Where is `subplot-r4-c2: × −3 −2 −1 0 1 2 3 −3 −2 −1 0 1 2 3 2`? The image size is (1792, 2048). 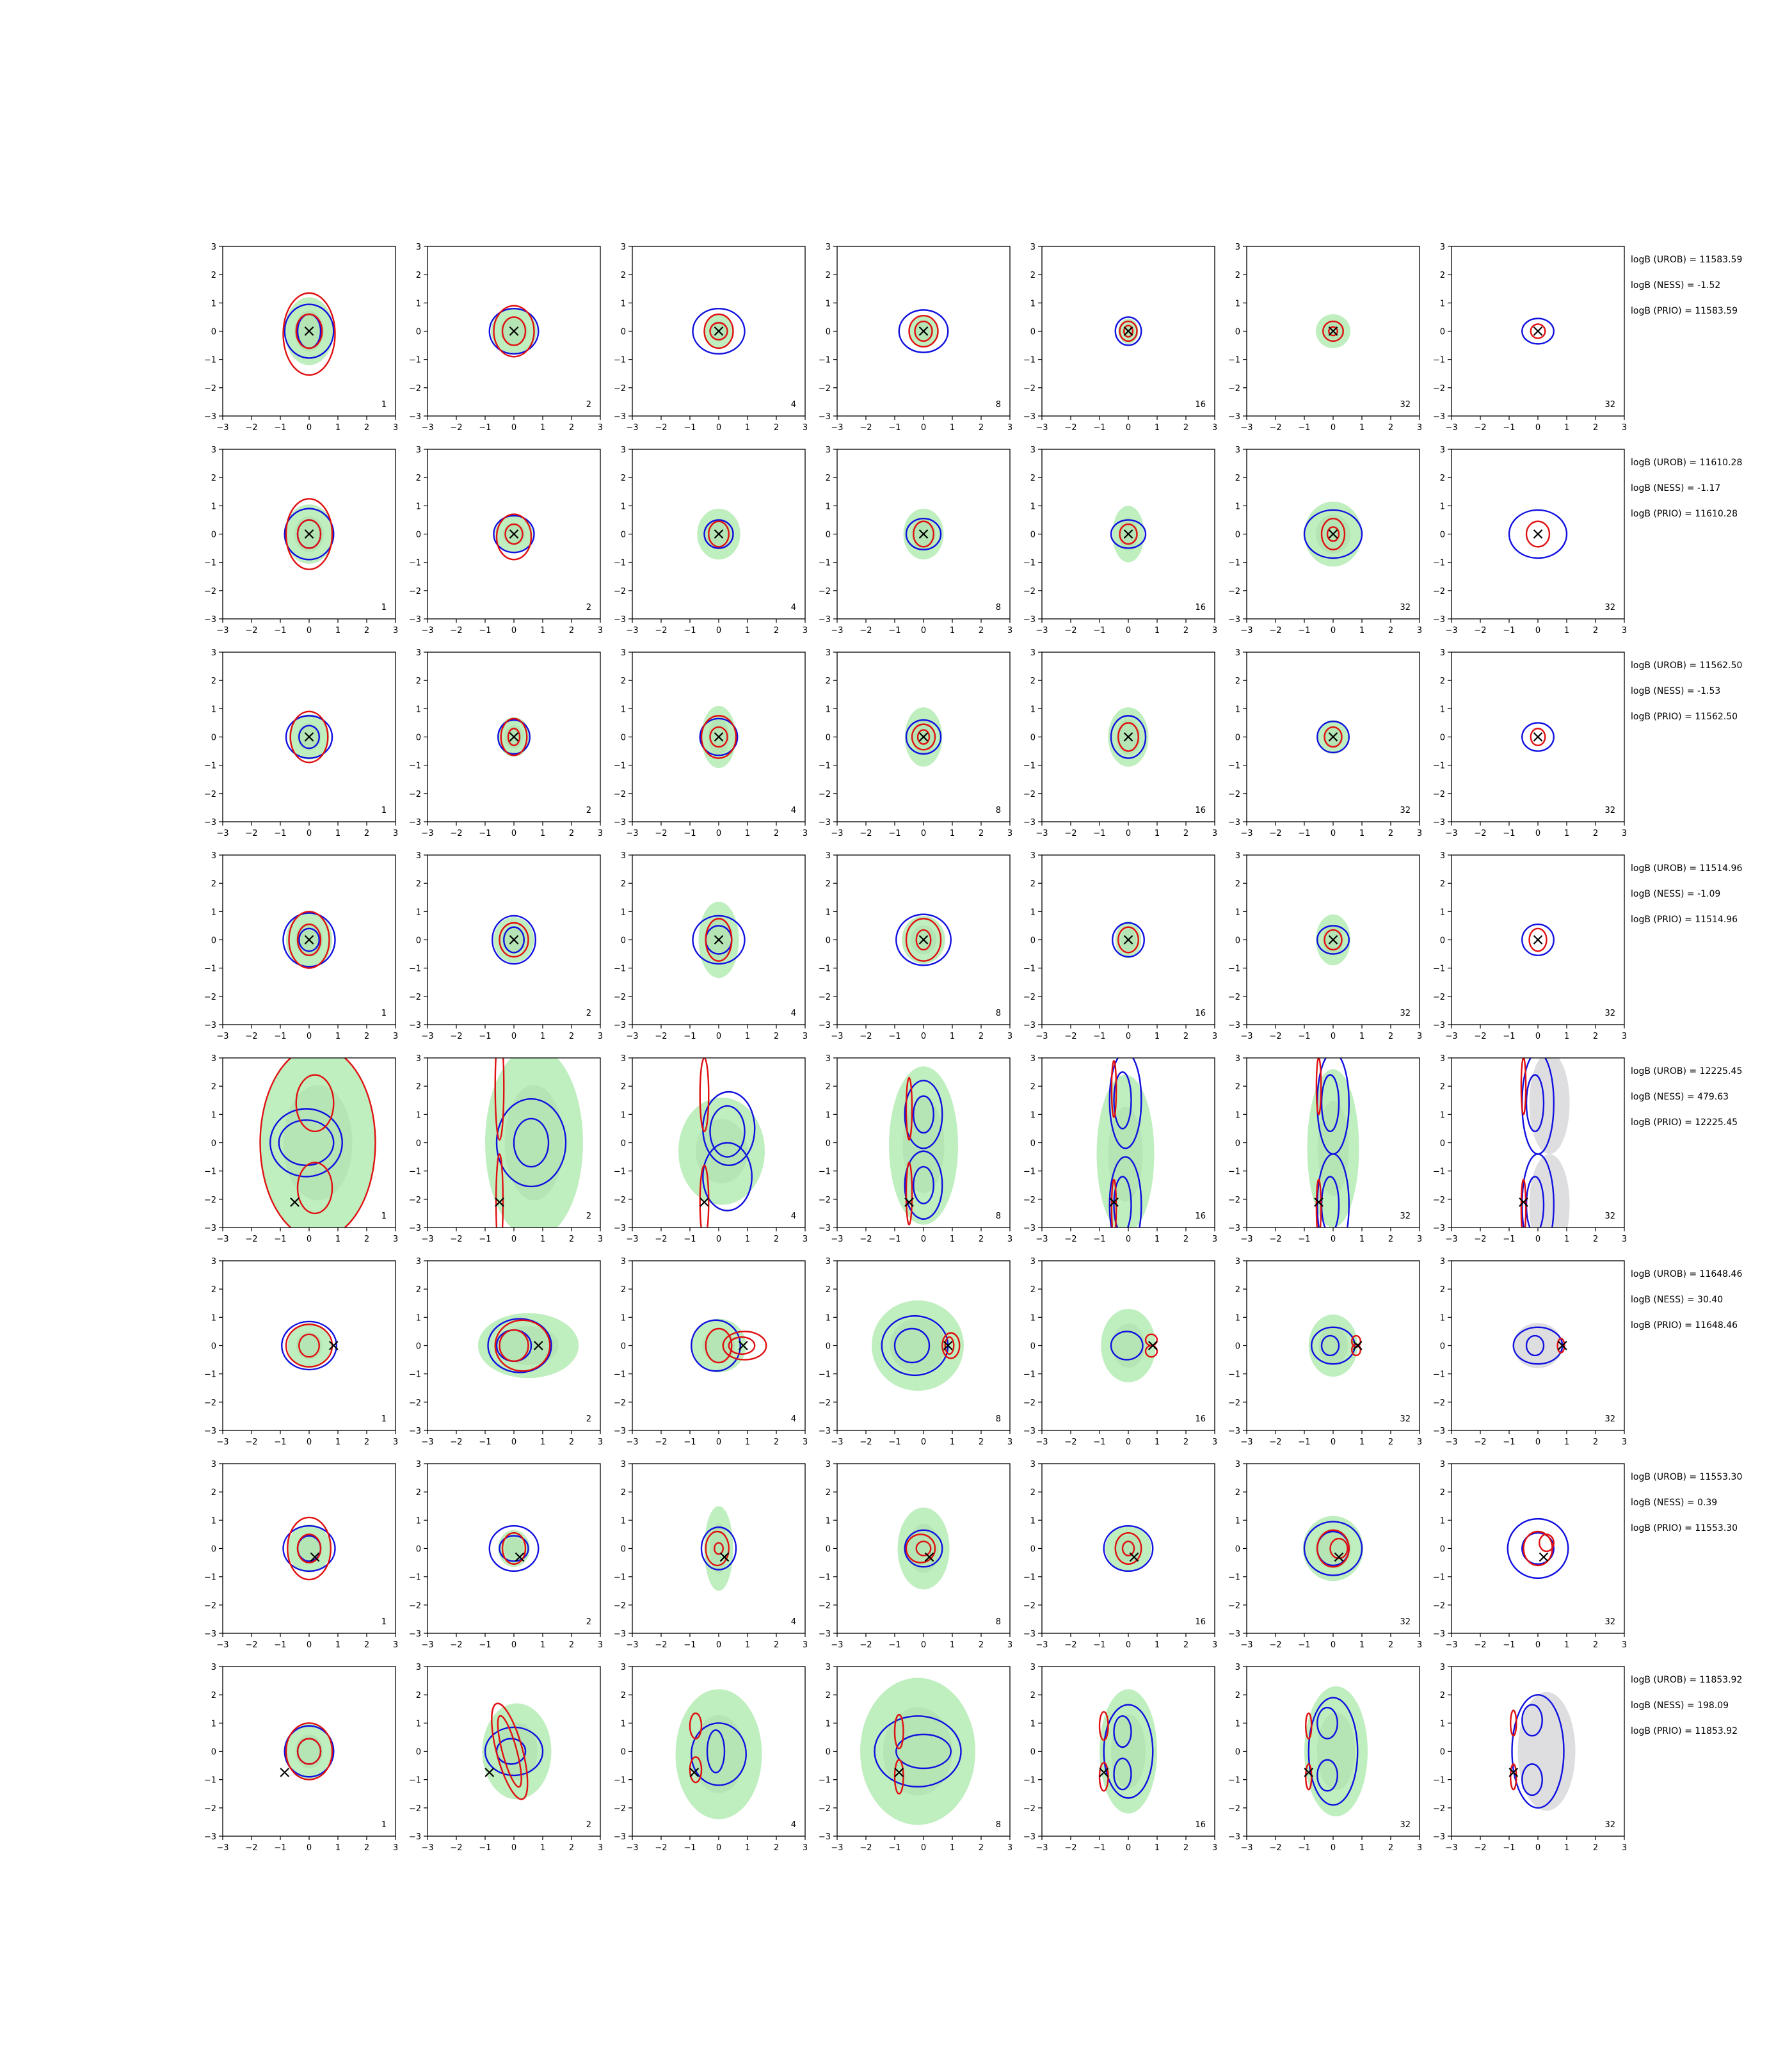
subplot-r4-c2: × −3 −2 −1 0 1 2 3 −3 −2 −1 0 1 2 3 2 is located at coordinates (506, 946).